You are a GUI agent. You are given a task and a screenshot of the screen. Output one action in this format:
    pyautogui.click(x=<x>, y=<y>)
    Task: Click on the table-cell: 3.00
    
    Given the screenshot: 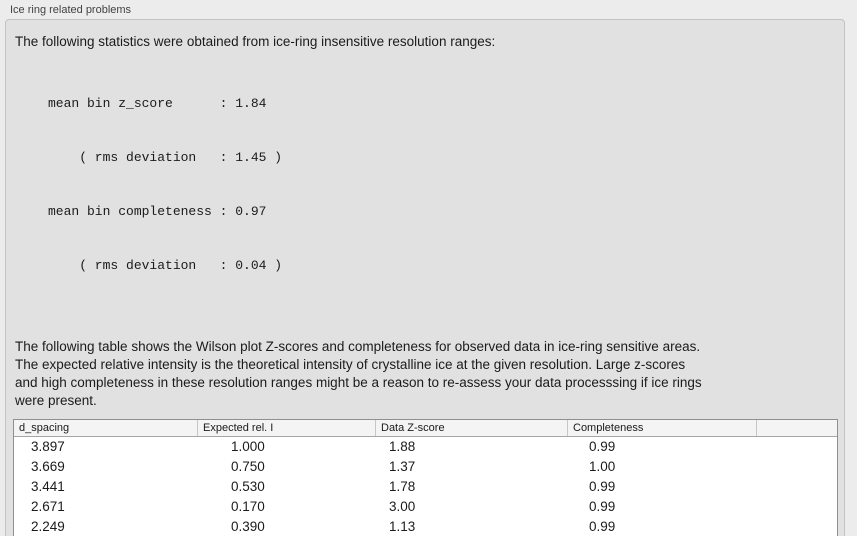 What is the action you would take?
    pyautogui.click(x=402, y=506)
    